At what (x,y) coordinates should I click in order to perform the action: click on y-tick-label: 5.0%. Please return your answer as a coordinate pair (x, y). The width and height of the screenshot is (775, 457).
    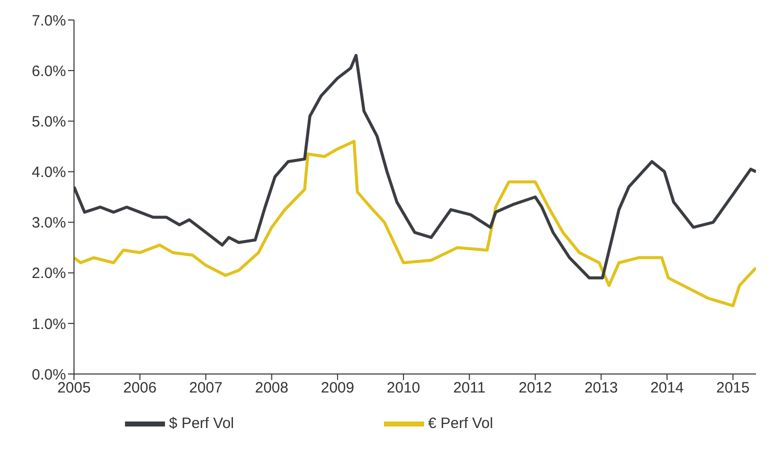
    Looking at the image, I should click on (49, 121).